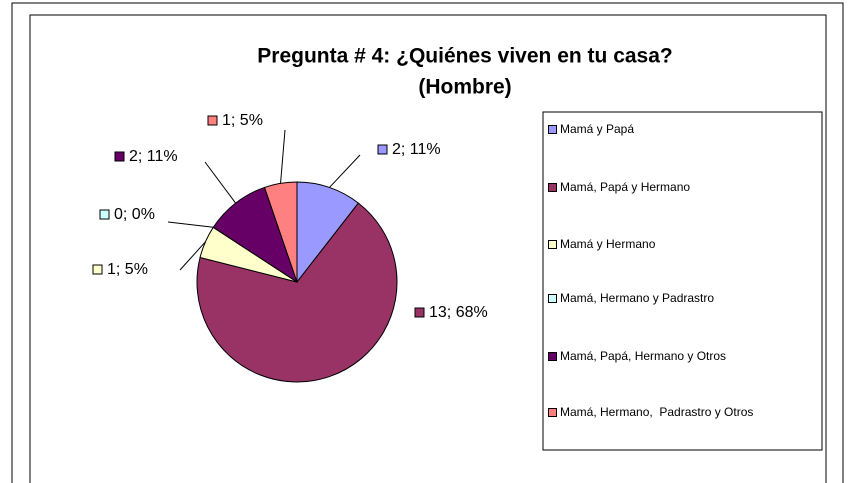  I want to click on data-label: 13; 68%, so click(458, 312).